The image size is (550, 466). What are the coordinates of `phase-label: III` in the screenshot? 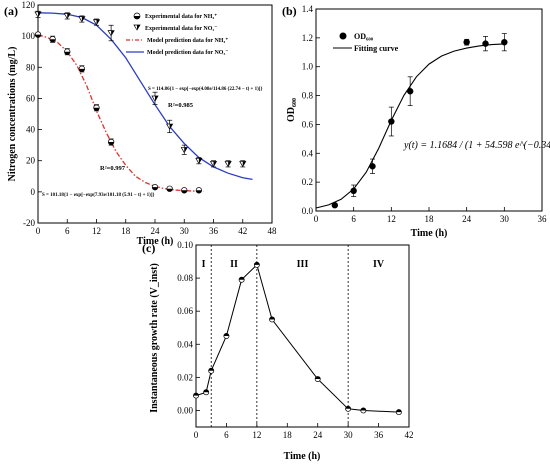 It's located at (303, 264).